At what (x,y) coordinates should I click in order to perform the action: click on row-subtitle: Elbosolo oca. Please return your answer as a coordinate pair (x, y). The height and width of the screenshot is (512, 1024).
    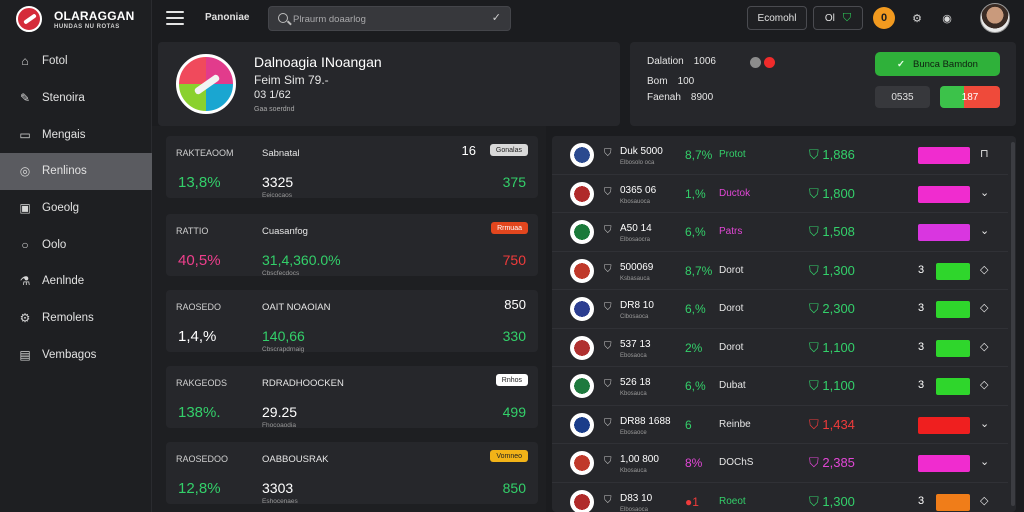
    Looking at the image, I should click on (637, 163).